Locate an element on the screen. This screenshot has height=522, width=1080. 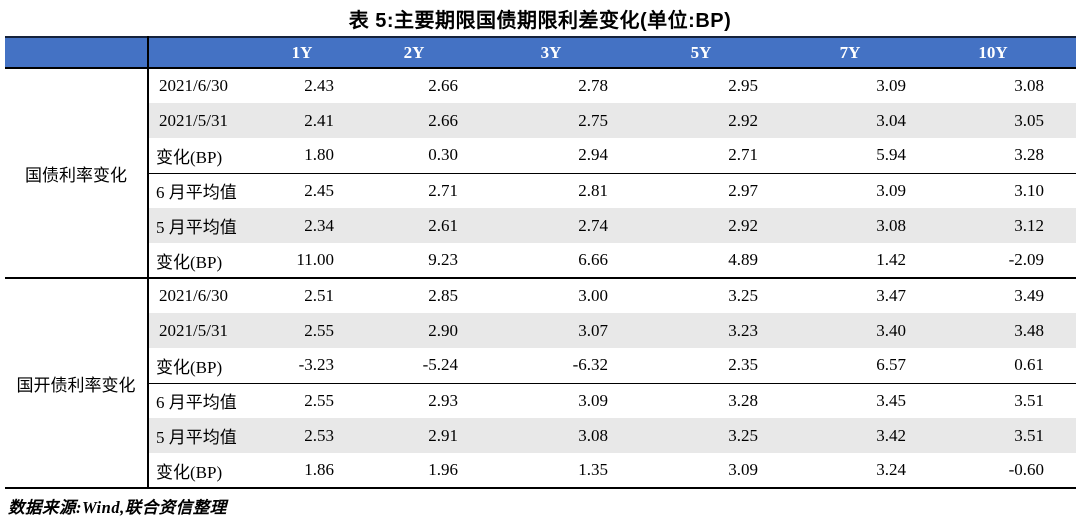
col-header-2y: 2Y is located at coordinates (428, 52).